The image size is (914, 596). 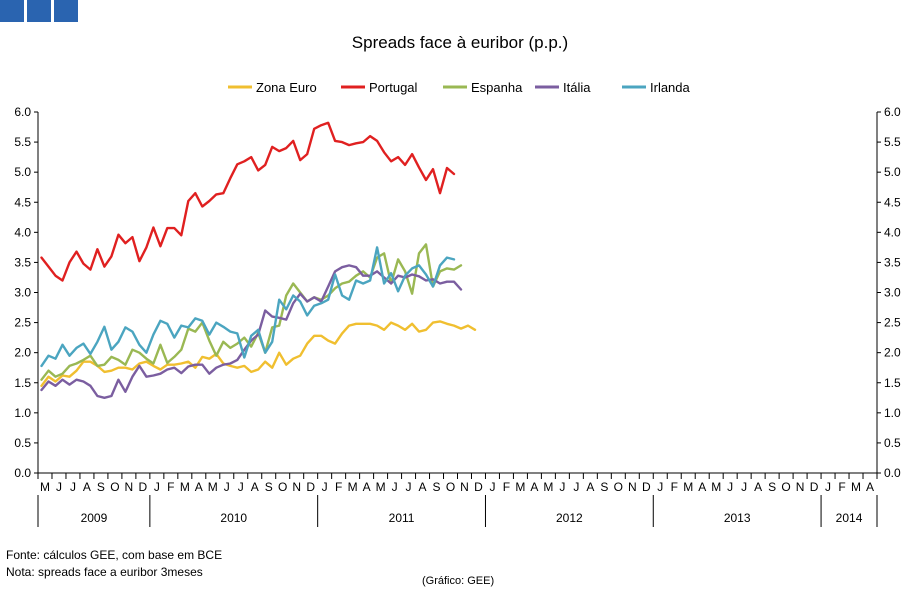 What do you see at coordinates (569, 518) in the screenshot?
I see `x-year-label: 2012` at bounding box center [569, 518].